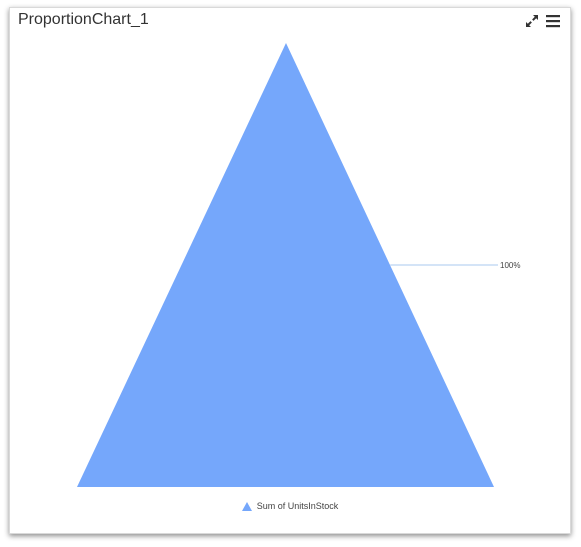  I want to click on expand-icon, so click(532, 21).